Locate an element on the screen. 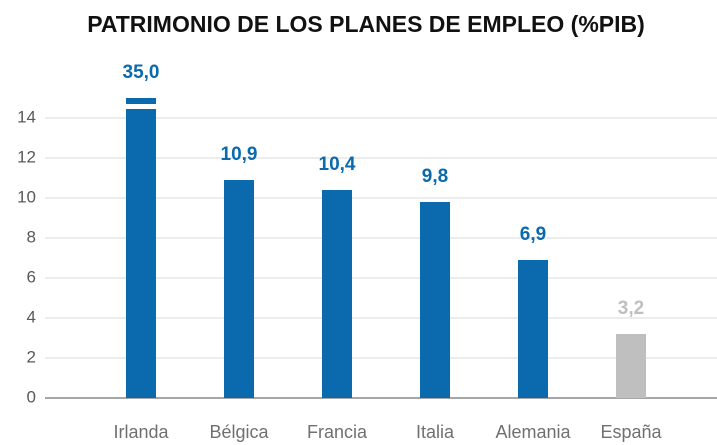 The height and width of the screenshot is (445, 717). value-label: 10,9 is located at coordinates (239, 154).